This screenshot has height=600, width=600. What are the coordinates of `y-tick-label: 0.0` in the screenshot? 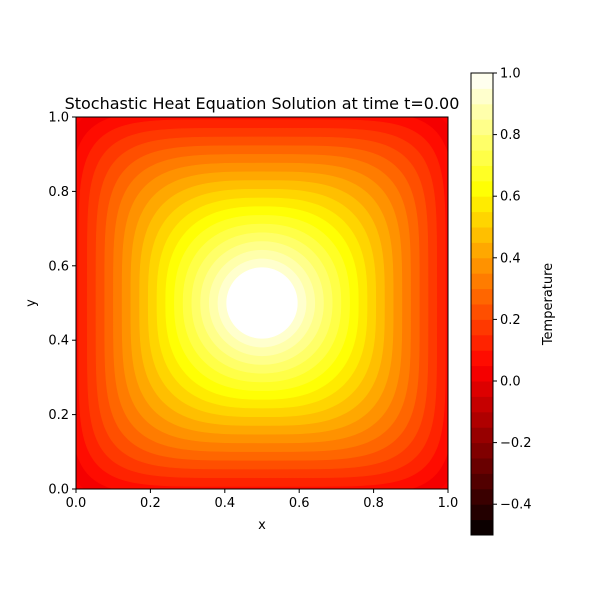 It's located at (58, 490).